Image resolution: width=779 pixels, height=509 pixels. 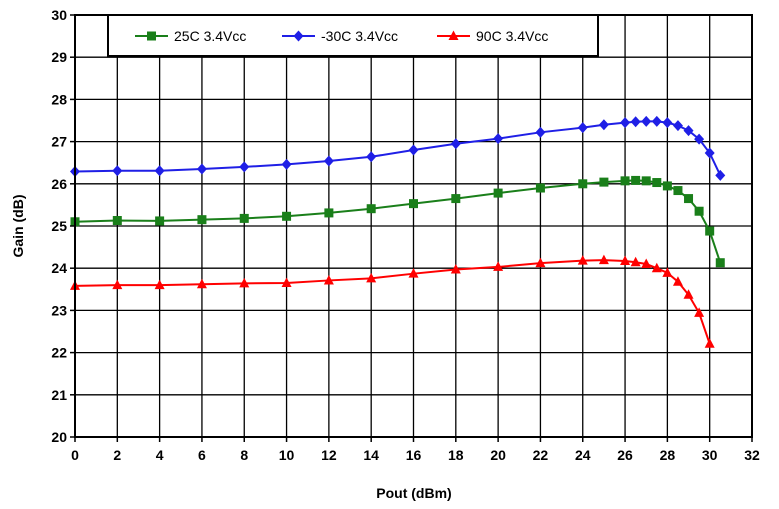 I want to click on x-tick-label: 6, so click(x=202, y=455).